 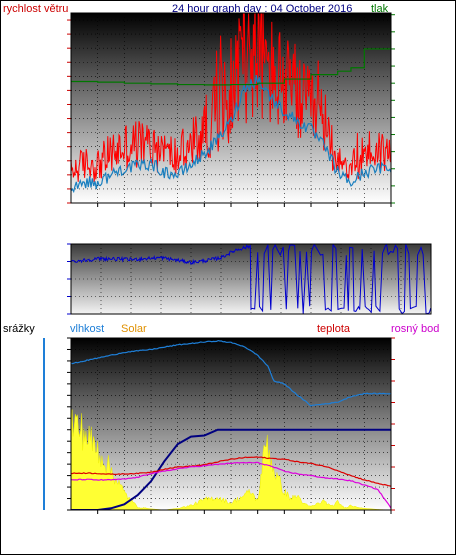 I want to click on solar-series, so click(x=231, y=459).